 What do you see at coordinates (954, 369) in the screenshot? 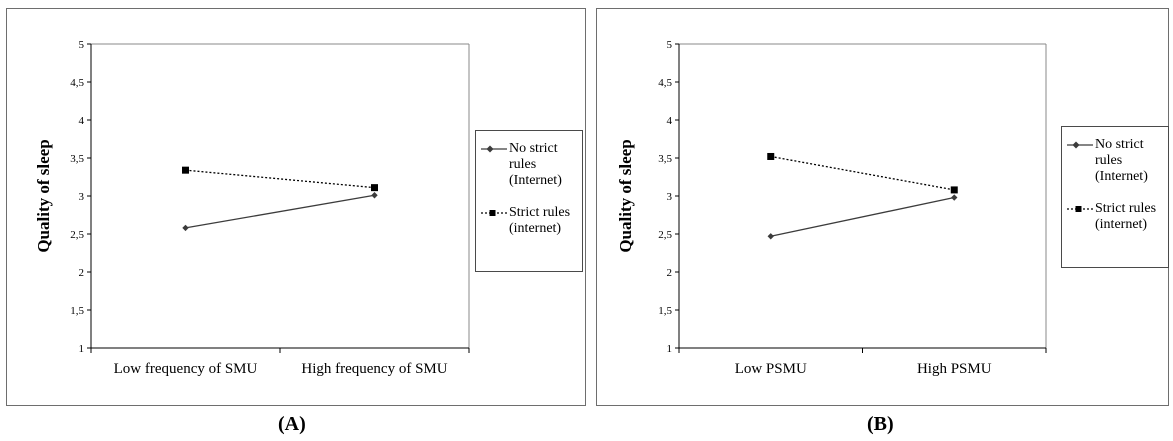
I see `x-tick-label: High PSMU` at bounding box center [954, 369].